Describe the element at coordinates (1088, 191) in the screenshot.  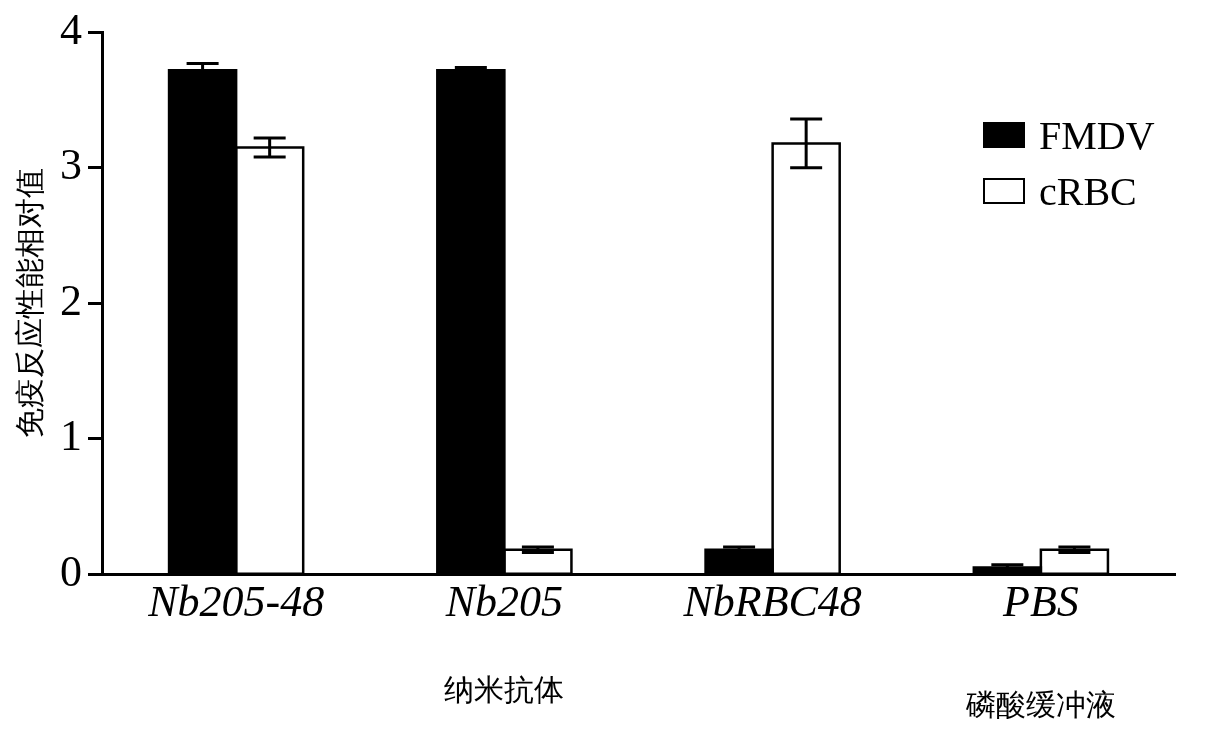
I see `legend-label: cRBC` at that location.